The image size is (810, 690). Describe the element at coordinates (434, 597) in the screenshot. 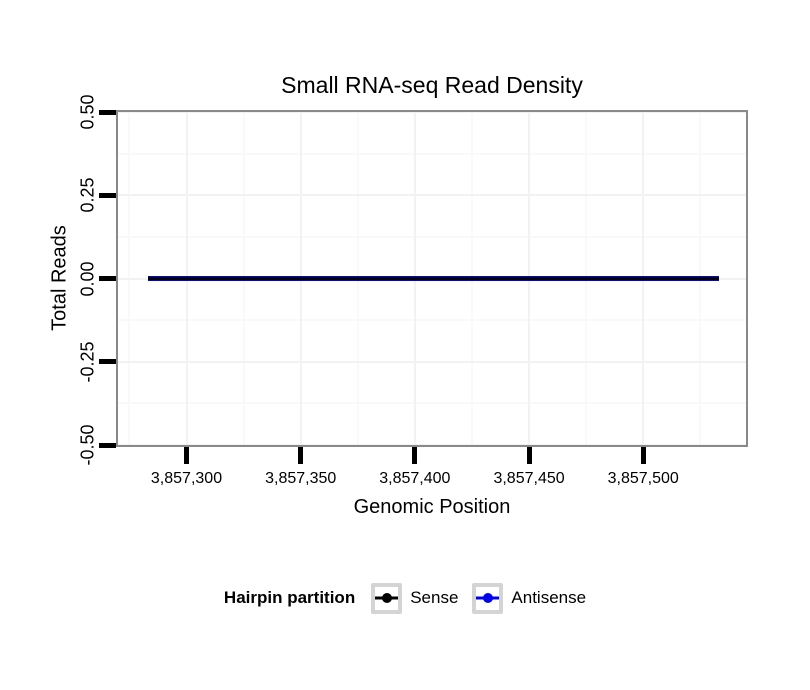

I see `legend-label: Sense` at that location.